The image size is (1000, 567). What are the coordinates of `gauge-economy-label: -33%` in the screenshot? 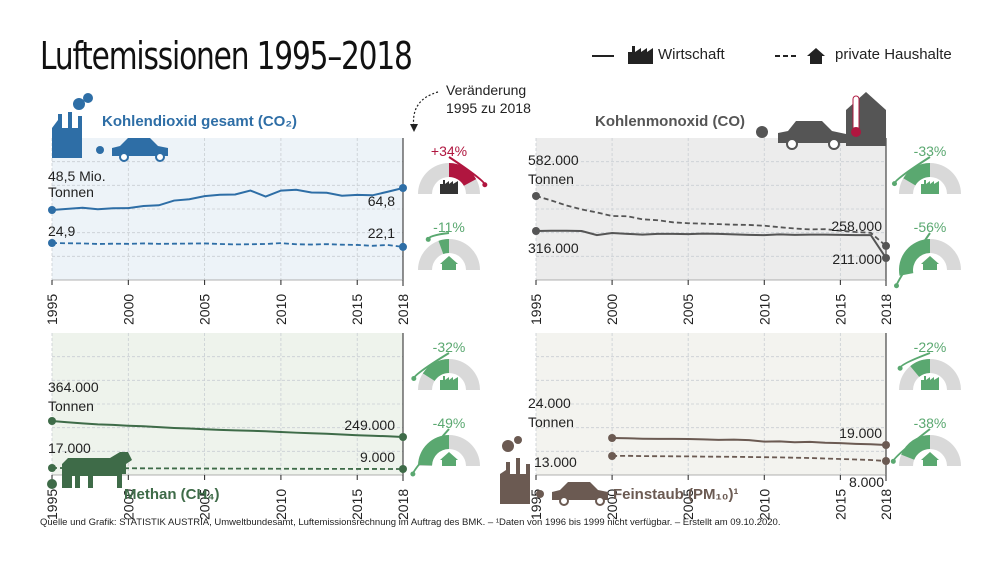 It's located at (930, 151).